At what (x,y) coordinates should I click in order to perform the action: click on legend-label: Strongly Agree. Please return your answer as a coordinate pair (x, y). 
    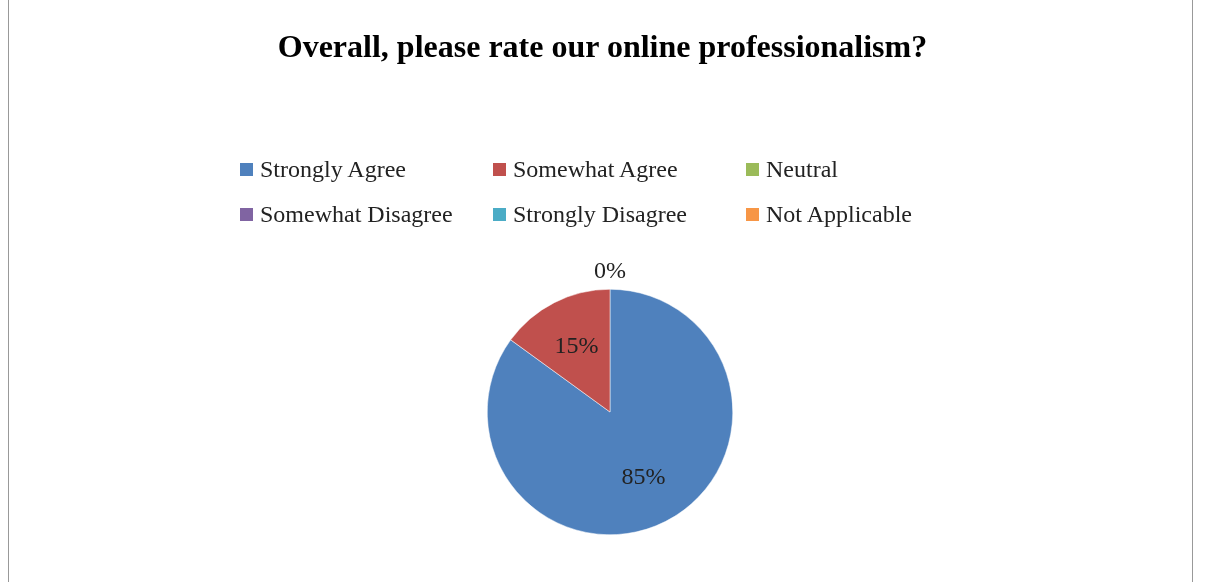
    Looking at the image, I should click on (333, 169).